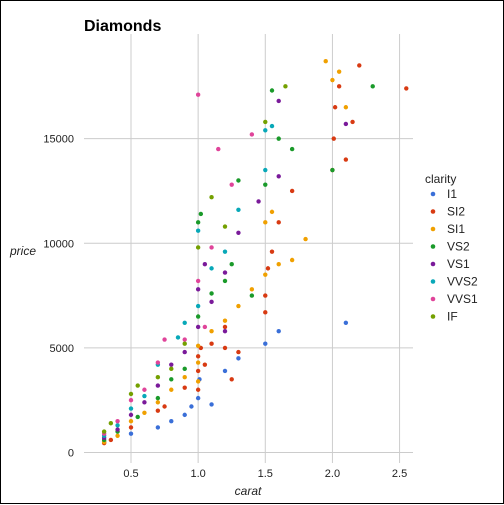 Image resolution: width=504 pixels, height=505 pixels. I want to click on x-tick-label: 2.0, so click(332, 474).